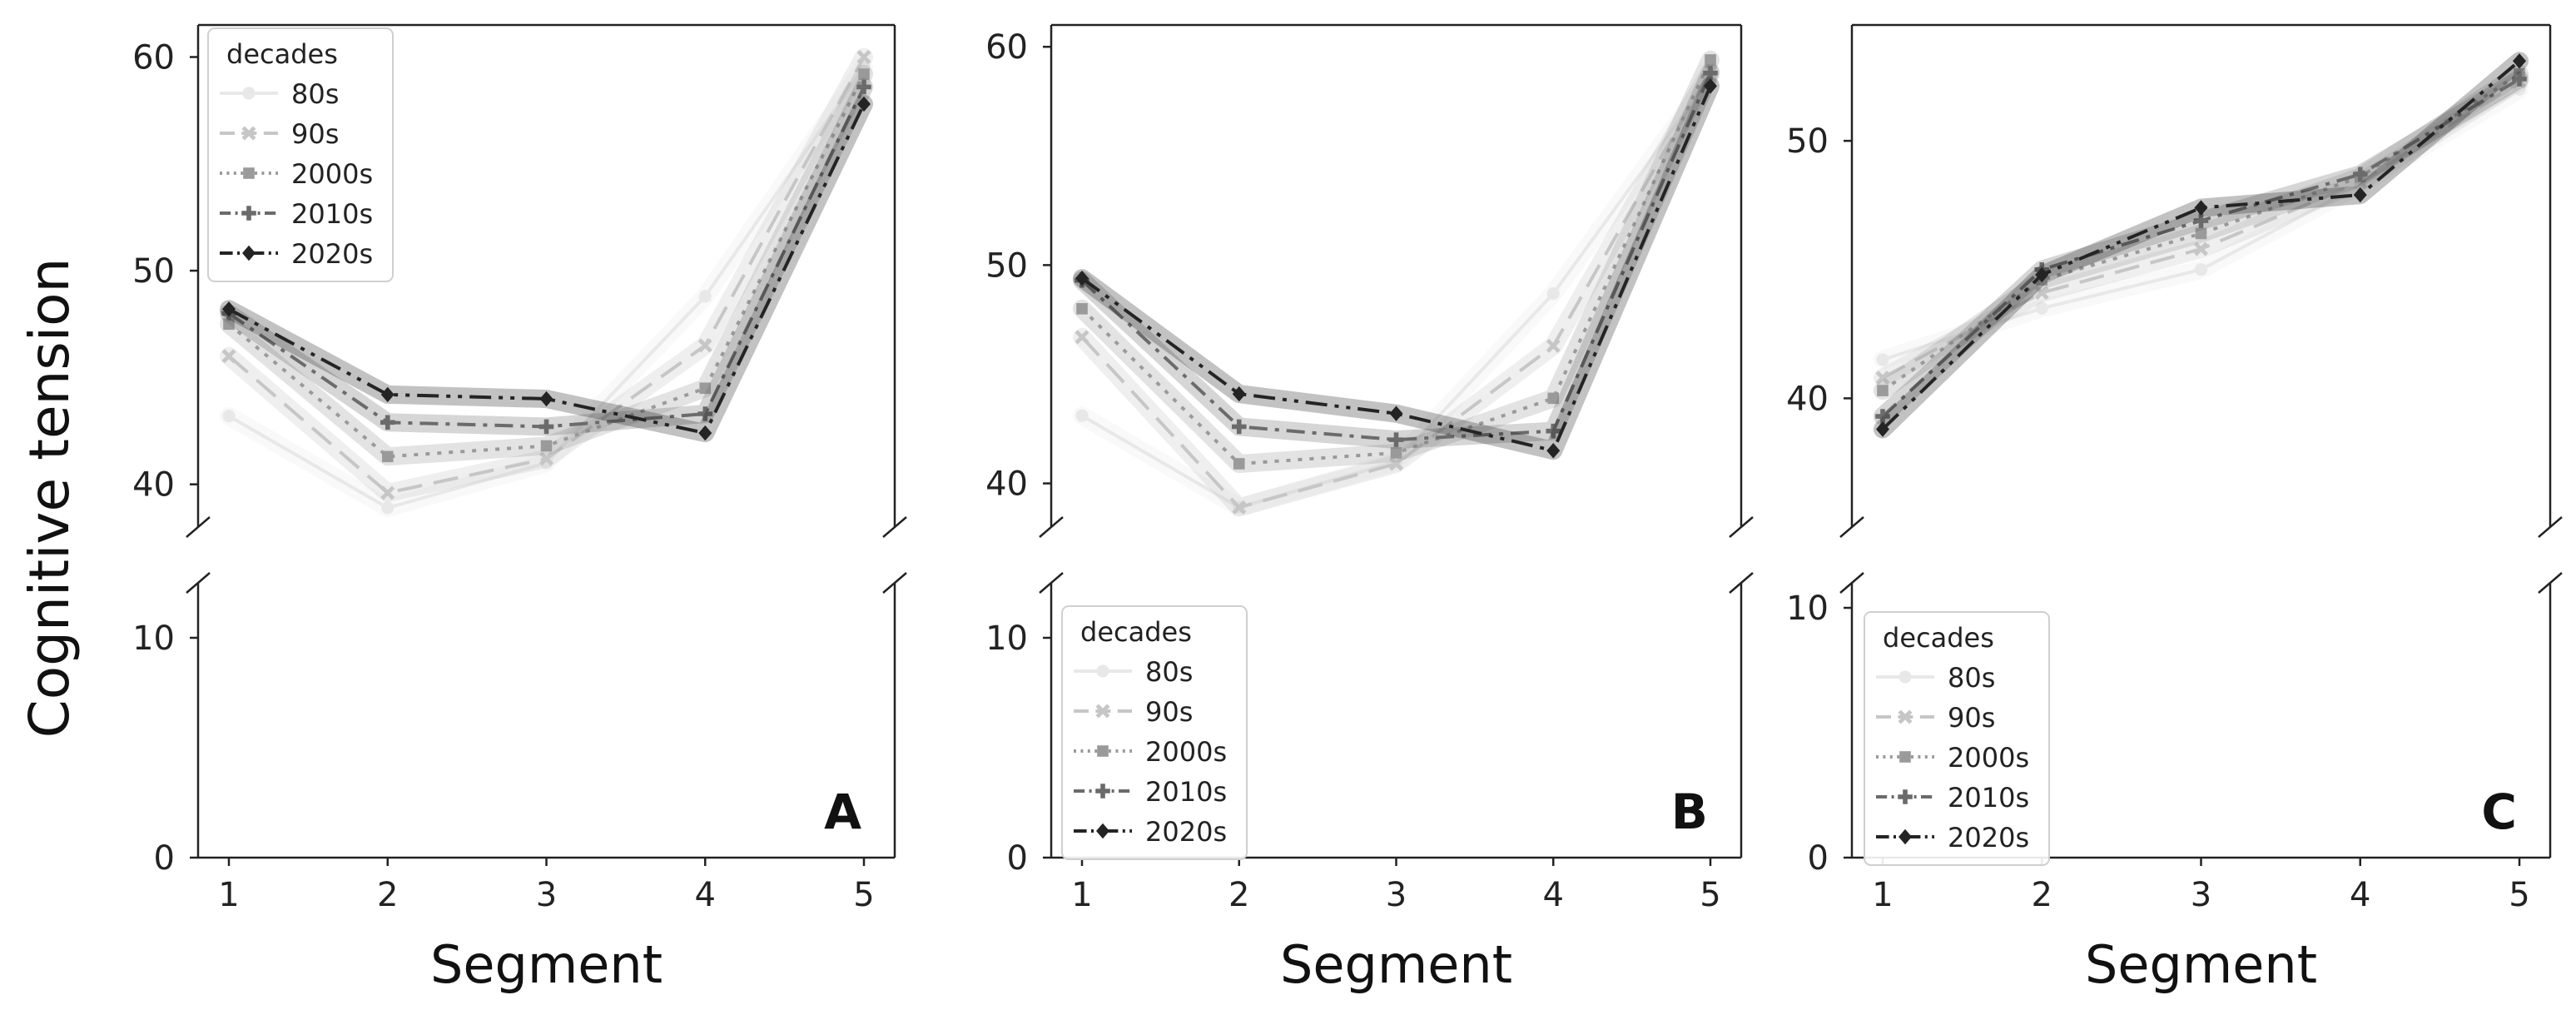 The image size is (2576, 1010). What do you see at coordinates (1689, 812) in the screenshot?
I see `panel-letter: B` at bounding box center [1689, 812].